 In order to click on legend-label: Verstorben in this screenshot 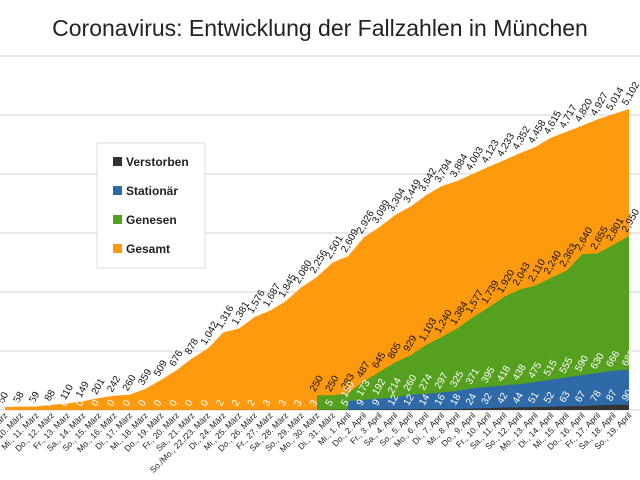, I will do `click(157, 162)`.